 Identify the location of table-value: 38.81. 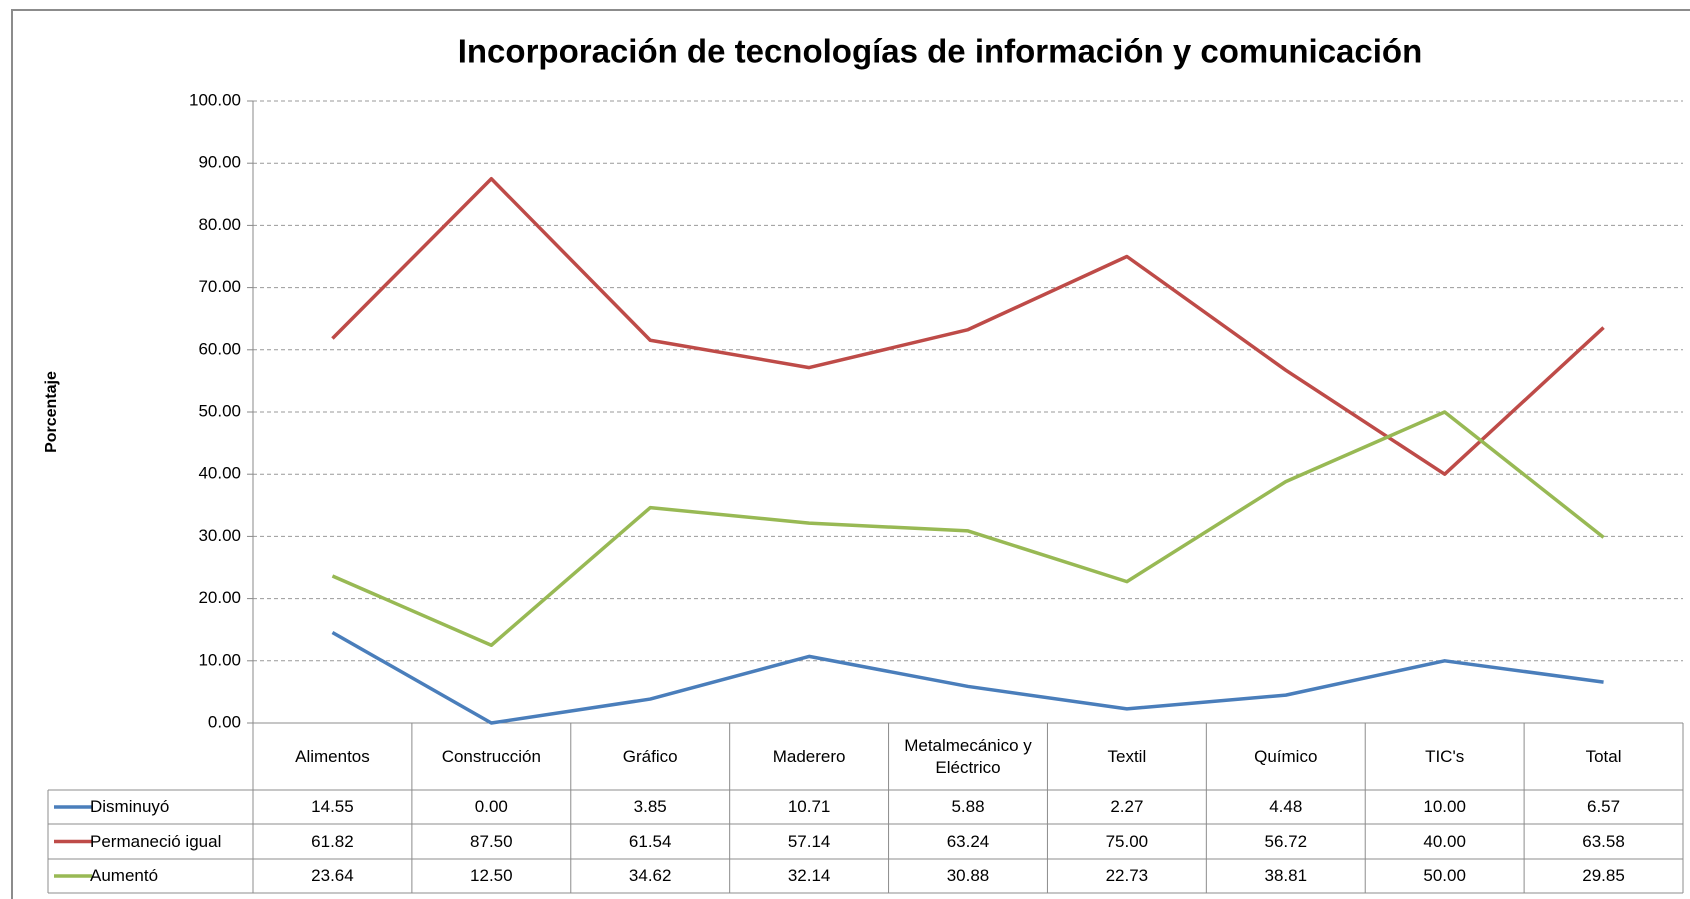
(1286, 876).